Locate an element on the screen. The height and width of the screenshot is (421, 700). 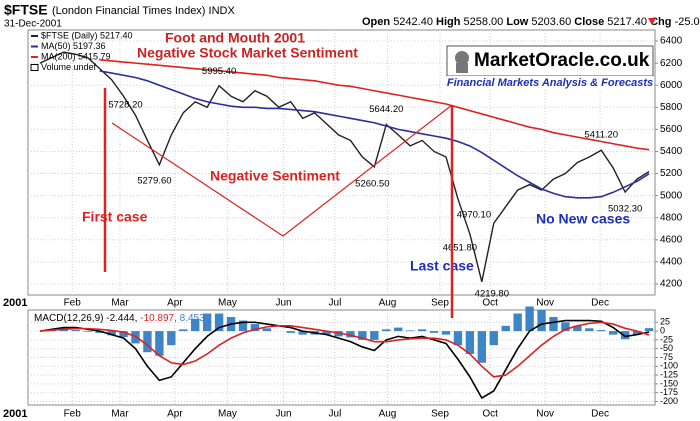
y-tick-label: 4200 is located at coordinates (671, 284).